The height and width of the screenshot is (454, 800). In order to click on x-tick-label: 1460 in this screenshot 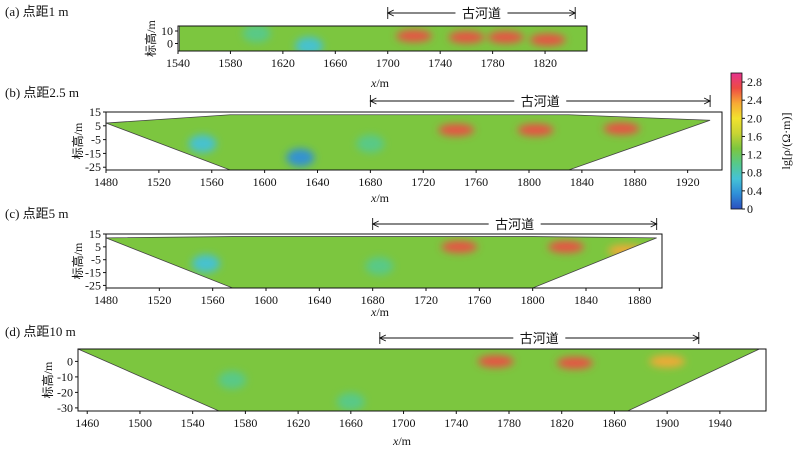, I will do `click(87, 423)`.